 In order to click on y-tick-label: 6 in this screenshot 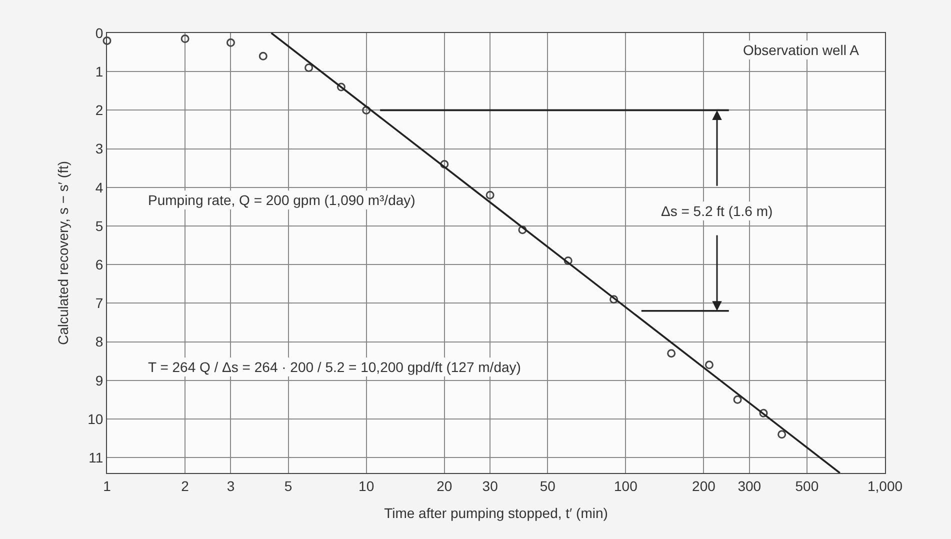, I will do `click(99, 264)`.